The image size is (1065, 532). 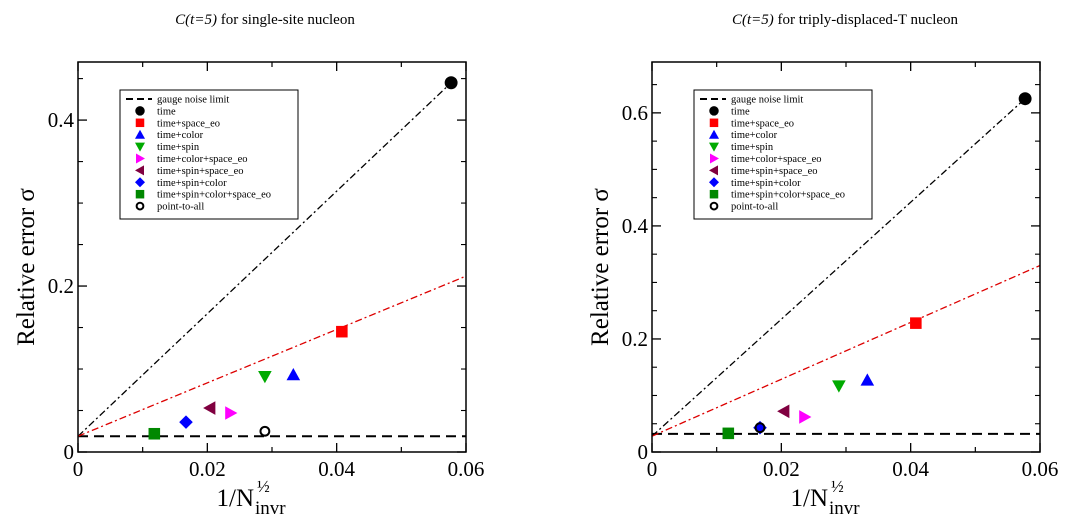 What do you see at coordinates (635, 113) in the screenshot?
I see `y-tick-label: 0.6` at bounding box center [635, 113].